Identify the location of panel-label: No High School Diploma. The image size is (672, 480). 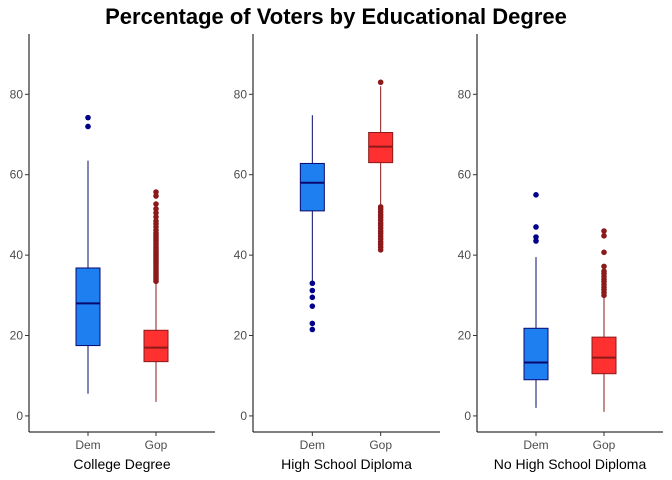
(570, 464).